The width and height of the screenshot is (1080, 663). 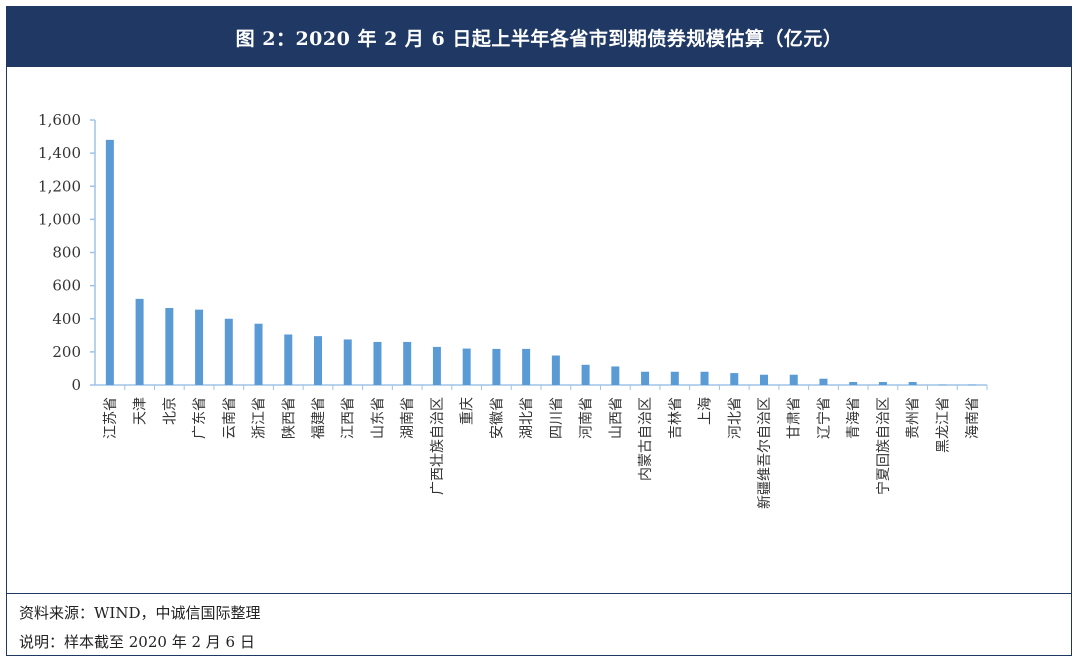 I want to click on x-tick-label: 安徽省, so click(x=497, y=418).